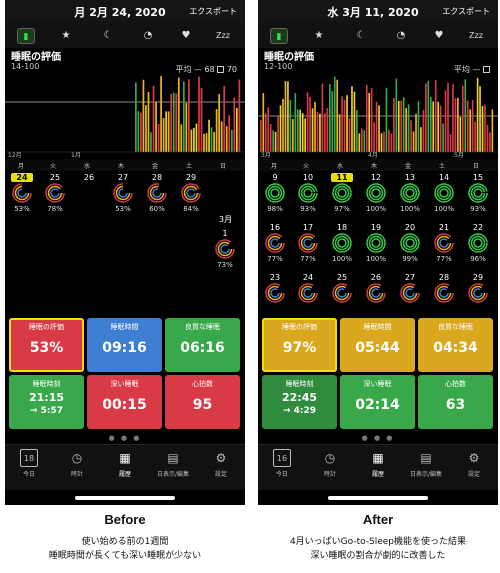  What do you see at coordinates (86, 166) in the screenshot?
I see `weekday: 水` at bounding box center [86, 166].